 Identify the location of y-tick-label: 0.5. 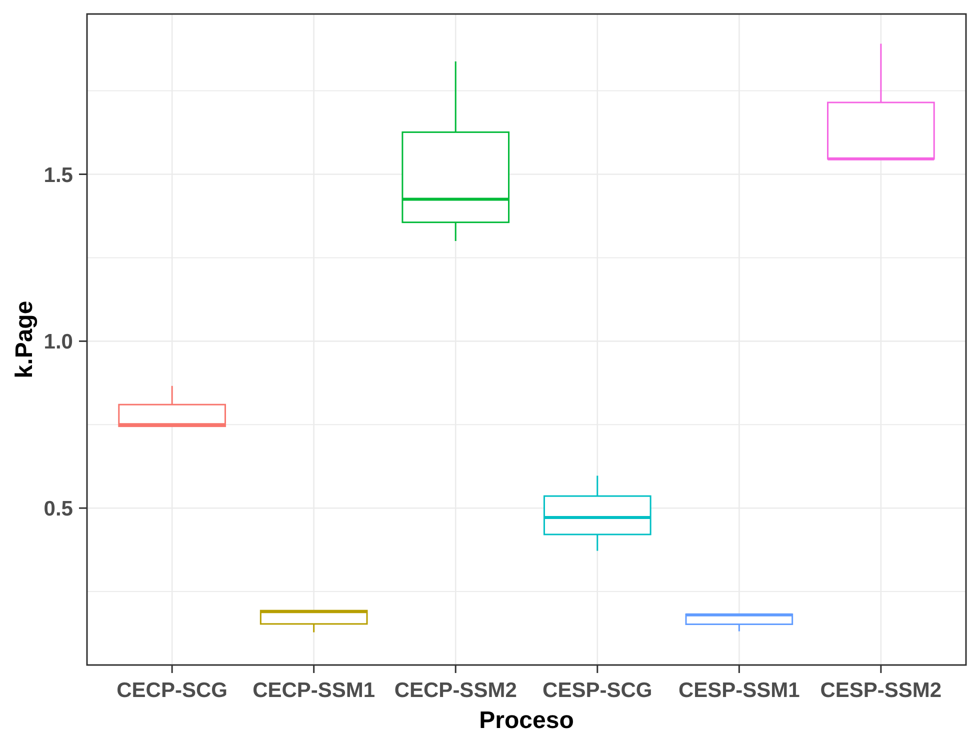
(59, 509).